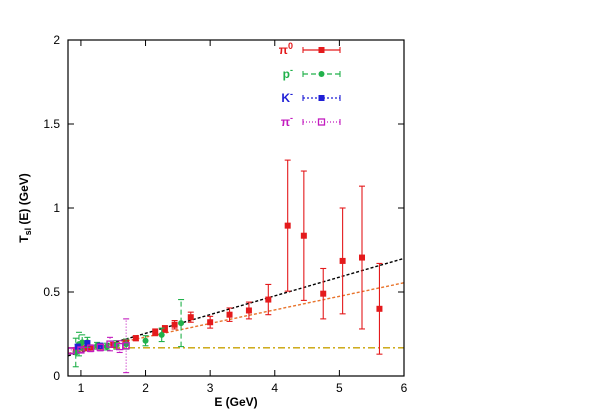  I want to click on legend-label: π0, so click(286, 49).